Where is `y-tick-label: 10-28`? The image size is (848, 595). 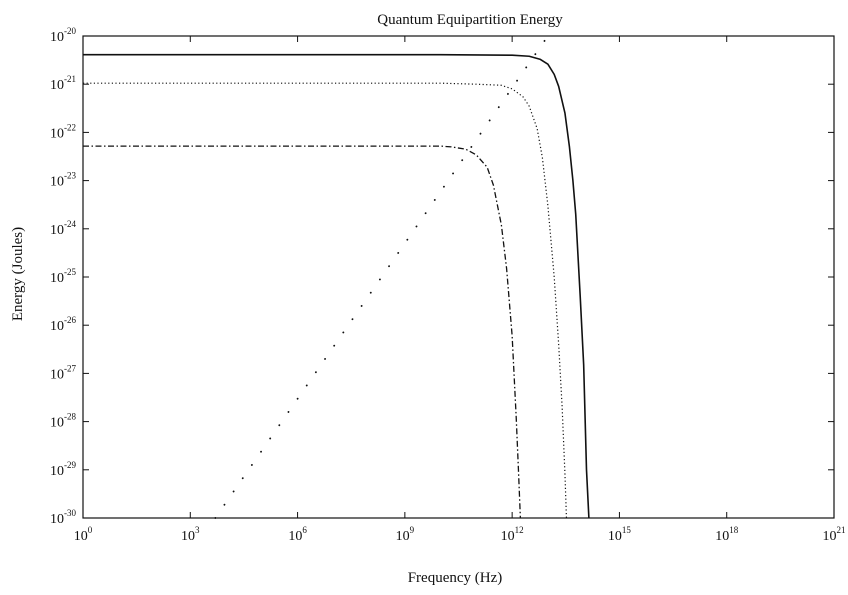 y-tick-label: 10-28 is located at coordinates (63, 421).